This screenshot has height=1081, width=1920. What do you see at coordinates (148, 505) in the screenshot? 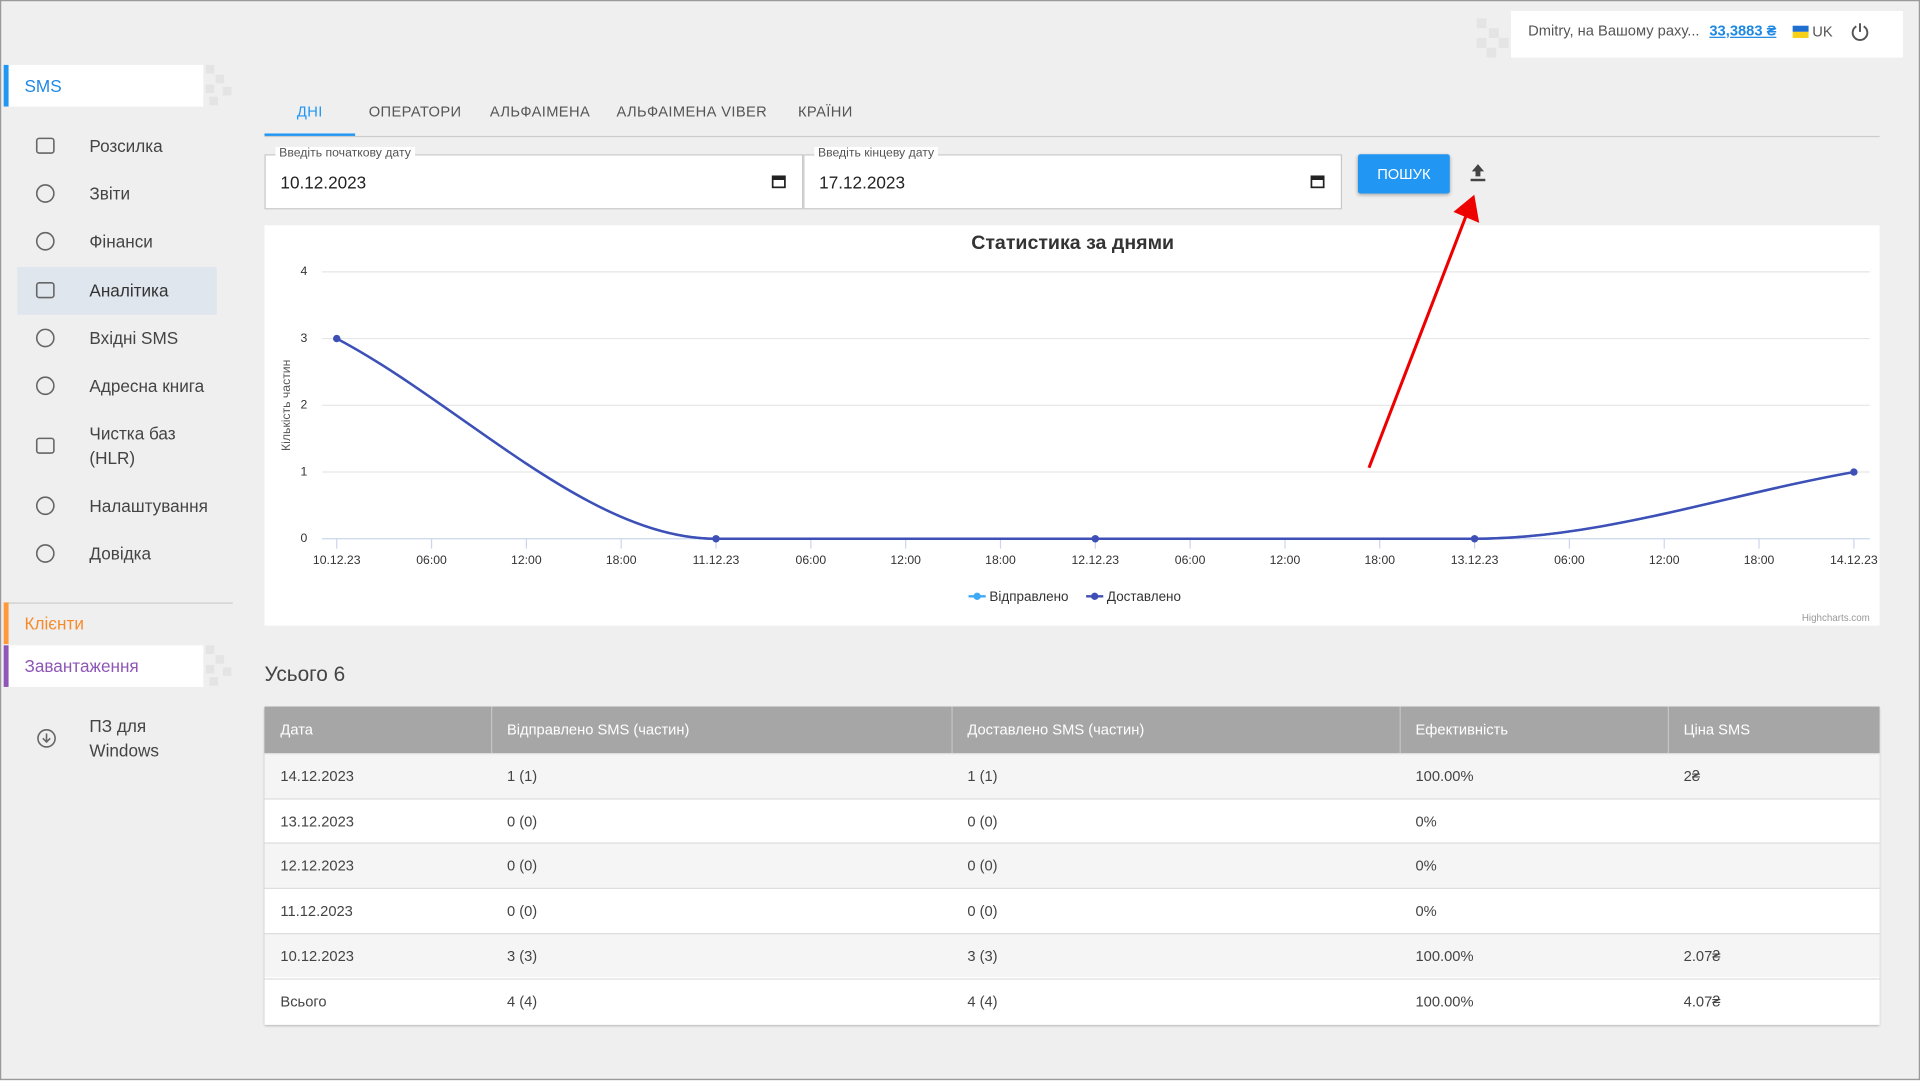
I see `menu-item: Налаштування` at bounding box center [148, 505].